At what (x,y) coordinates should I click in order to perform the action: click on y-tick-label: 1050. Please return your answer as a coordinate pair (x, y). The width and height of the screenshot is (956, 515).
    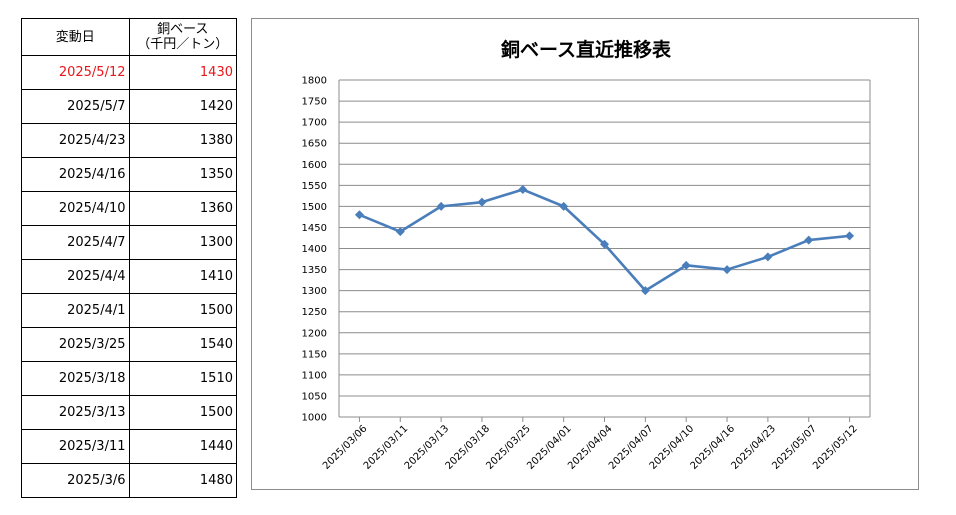
    Looking at the image, I should click on (314, 396).